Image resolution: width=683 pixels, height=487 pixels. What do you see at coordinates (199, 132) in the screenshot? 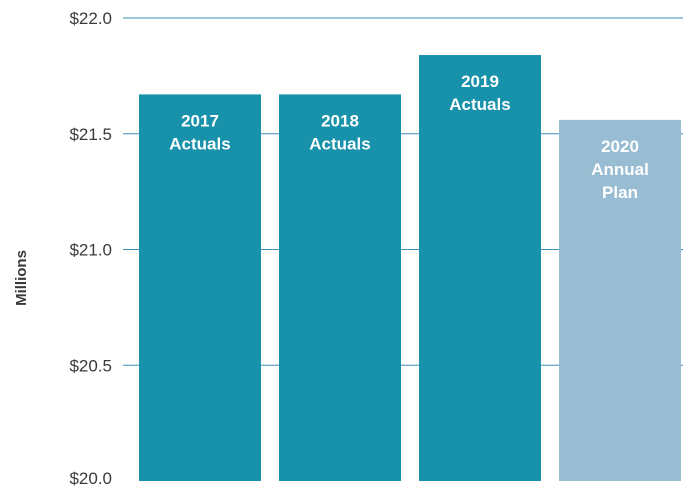
I see `bar-label: 2017 Actuals` at bounding box center [199, 132].